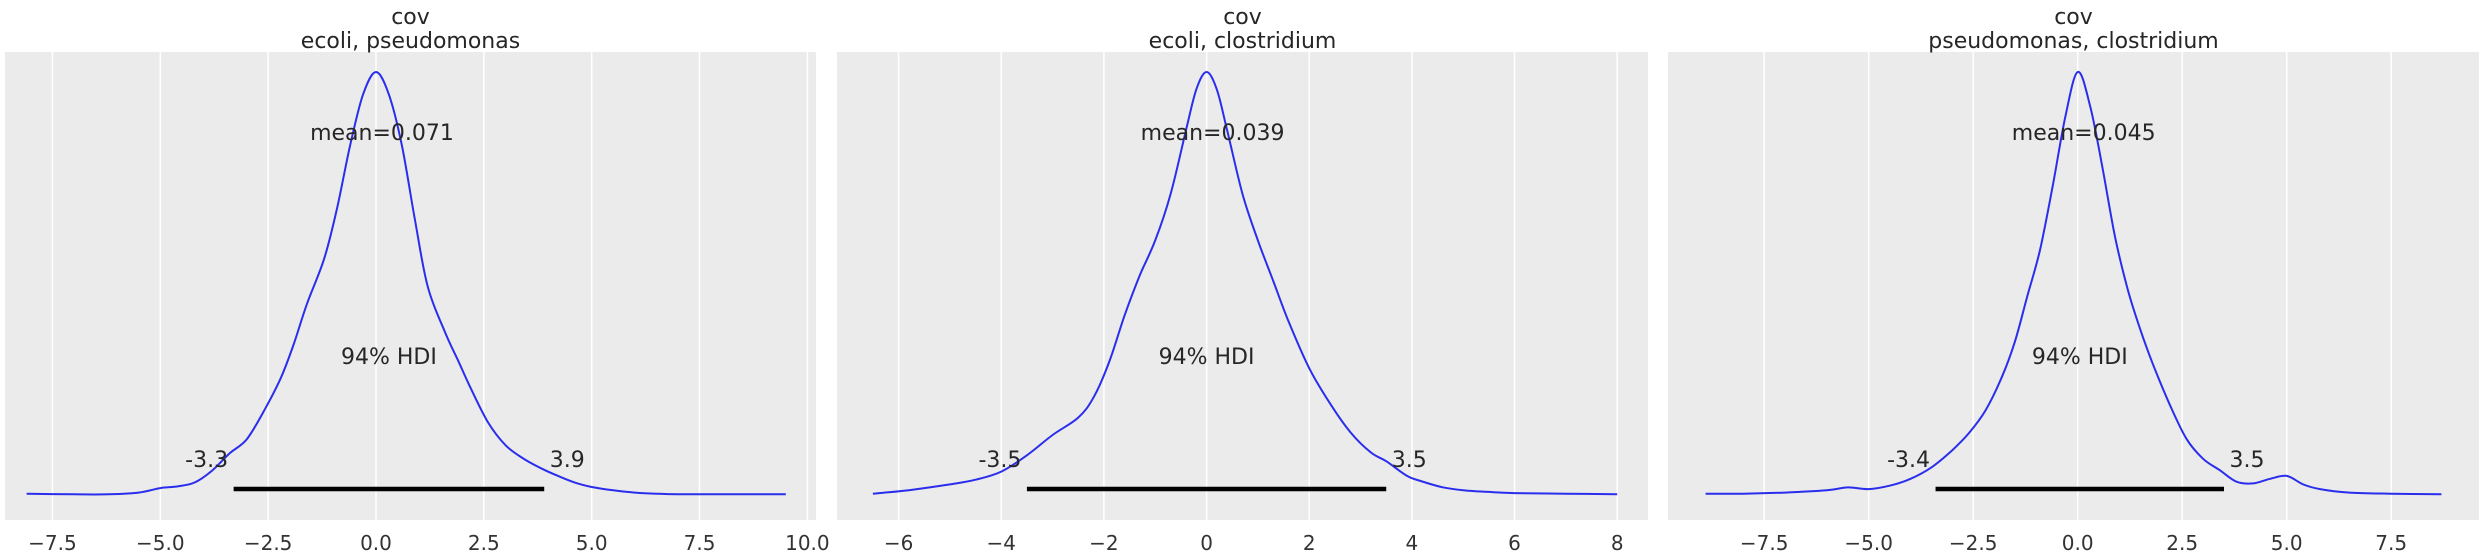  I want to click on mean-label: mean=0.045, so click(2084, 133).